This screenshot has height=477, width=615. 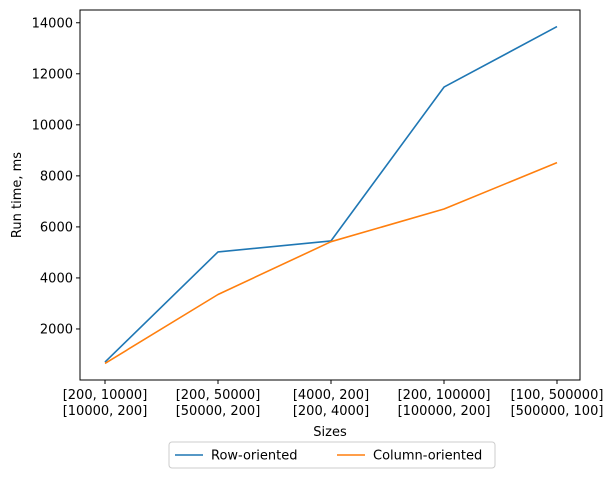 I want to click on y-tick-label: 14000, so click(x=52, y=23).